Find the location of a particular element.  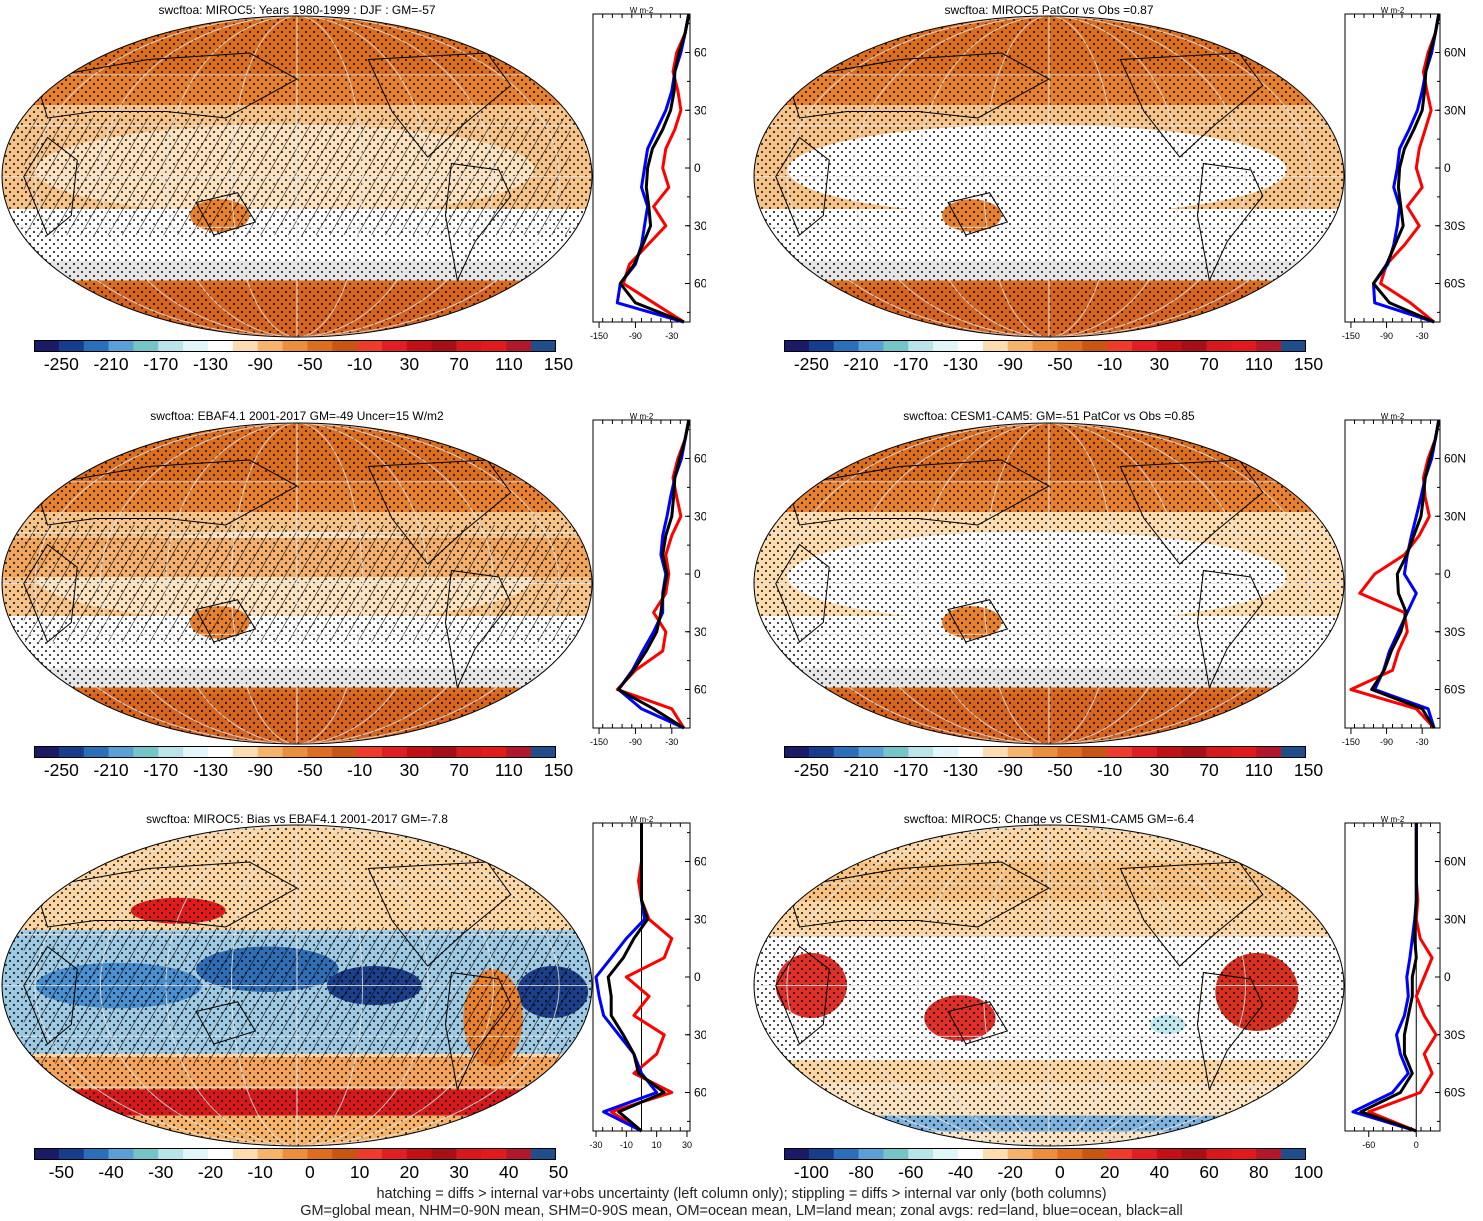

panel-2-colorbar is located at coordinates (1045, 346).